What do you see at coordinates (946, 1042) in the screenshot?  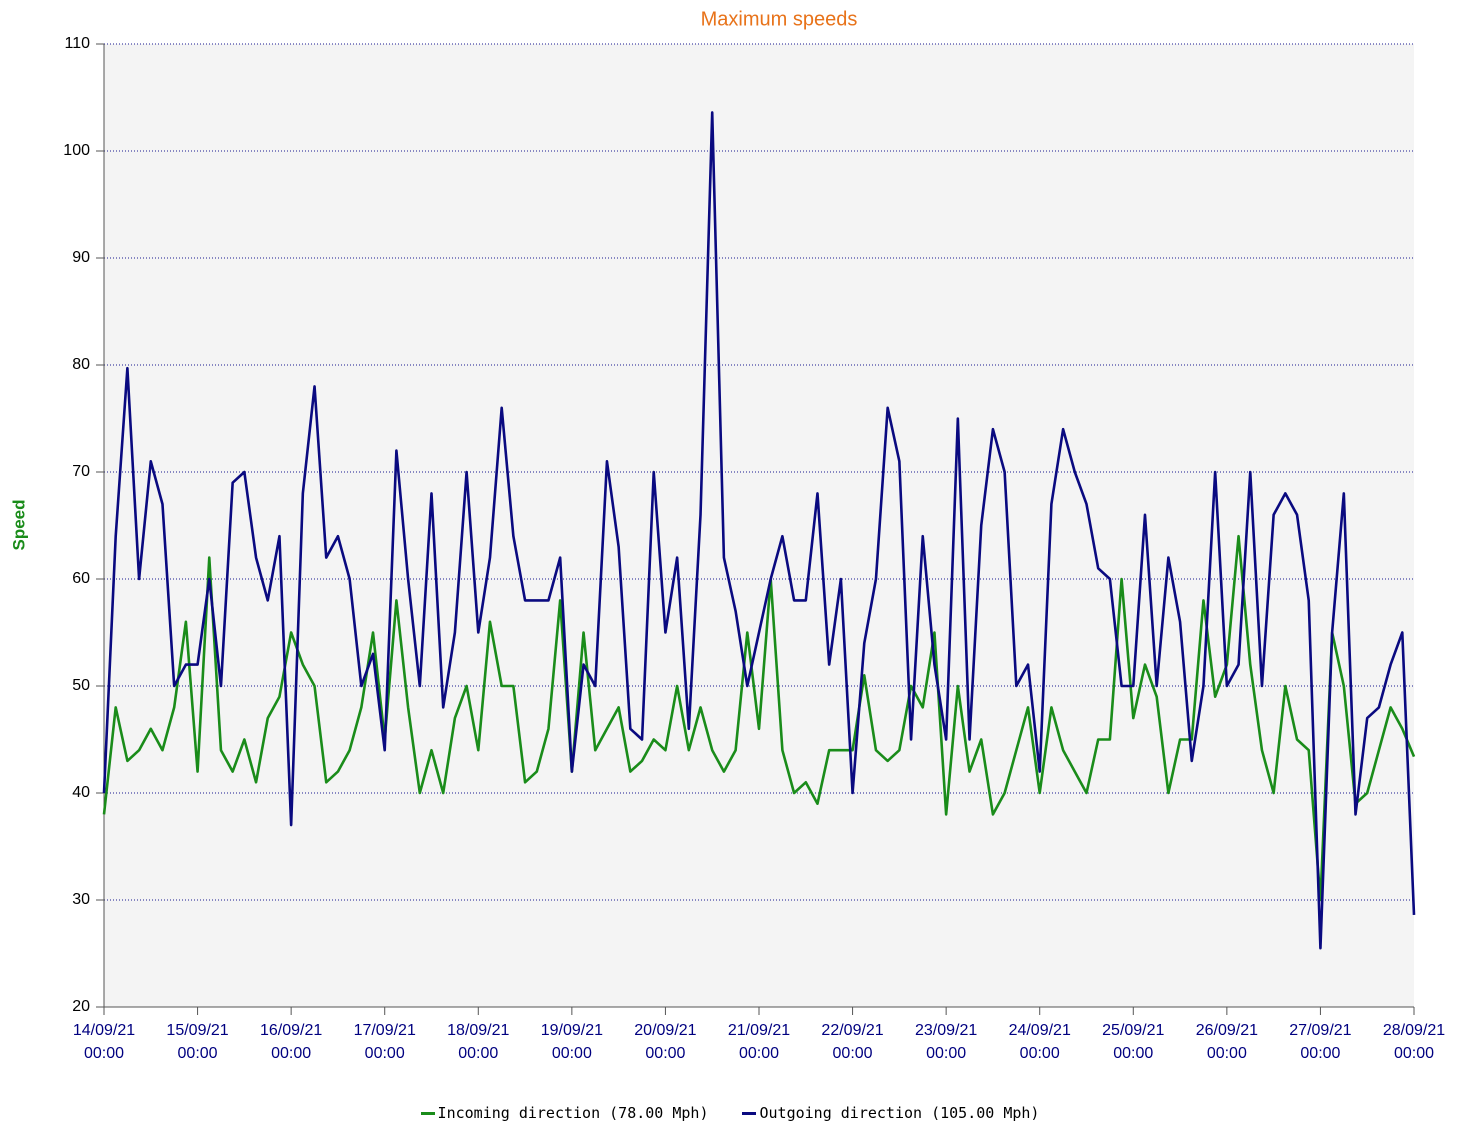 I see `x-tick-label: 23/09/21 00:00` at bounding box center [946, 1042].